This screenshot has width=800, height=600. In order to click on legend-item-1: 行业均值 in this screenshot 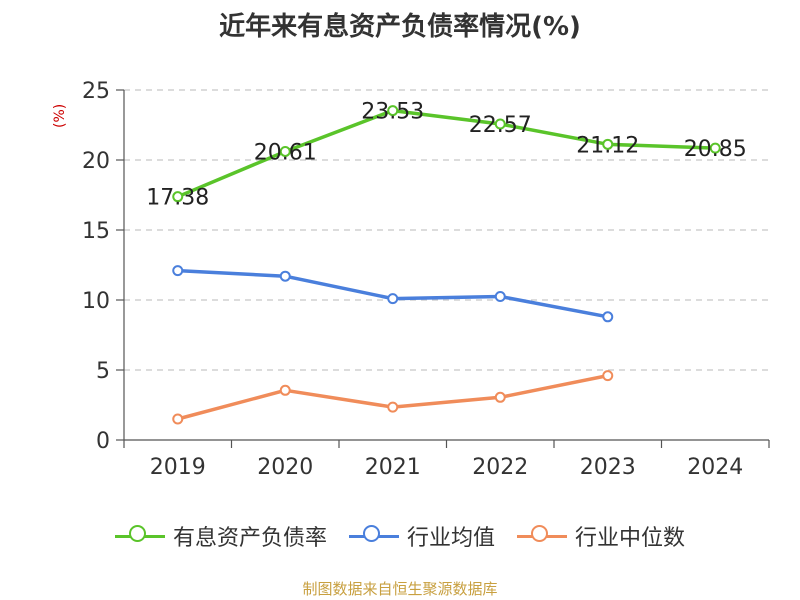, I will do `click(421, 536)`.